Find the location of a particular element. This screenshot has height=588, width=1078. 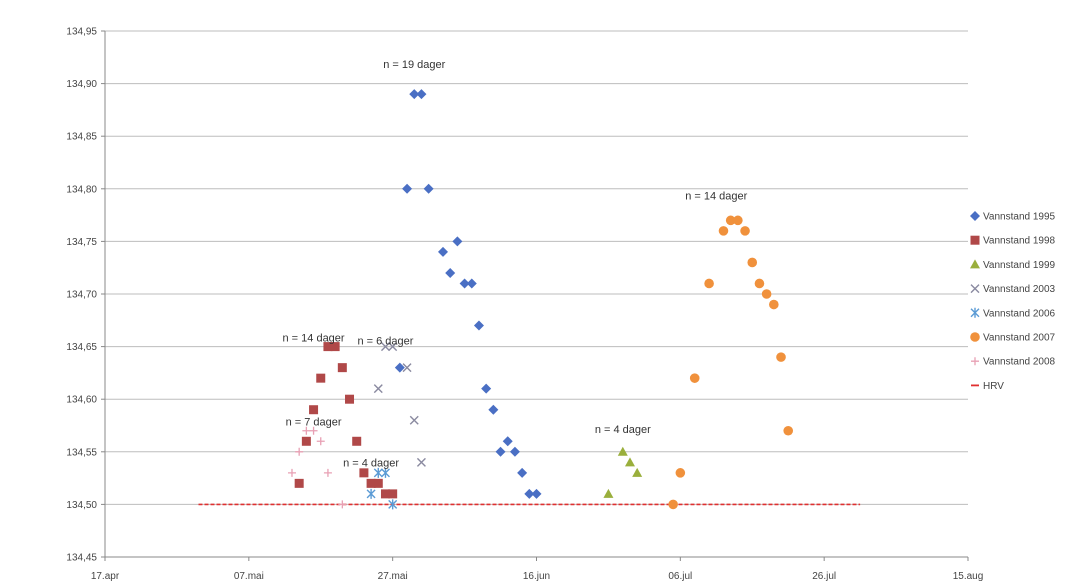

y-tick-label: 134,65 is located at coordinates (81, 347).